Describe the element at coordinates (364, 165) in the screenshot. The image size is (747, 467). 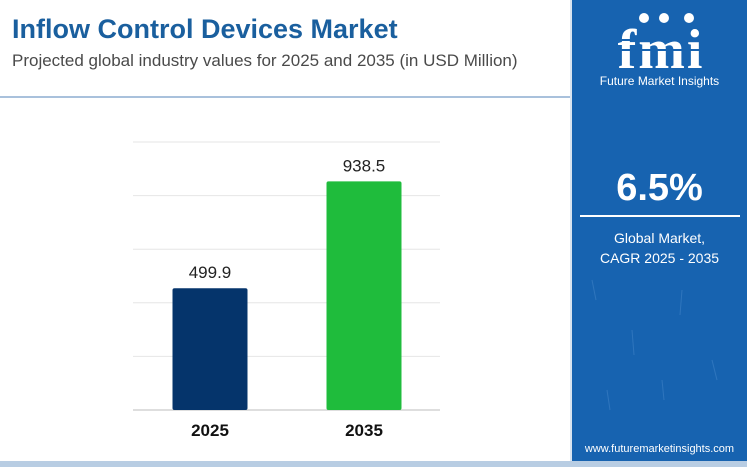
I see `value-label-2035: 938.5` at that location.